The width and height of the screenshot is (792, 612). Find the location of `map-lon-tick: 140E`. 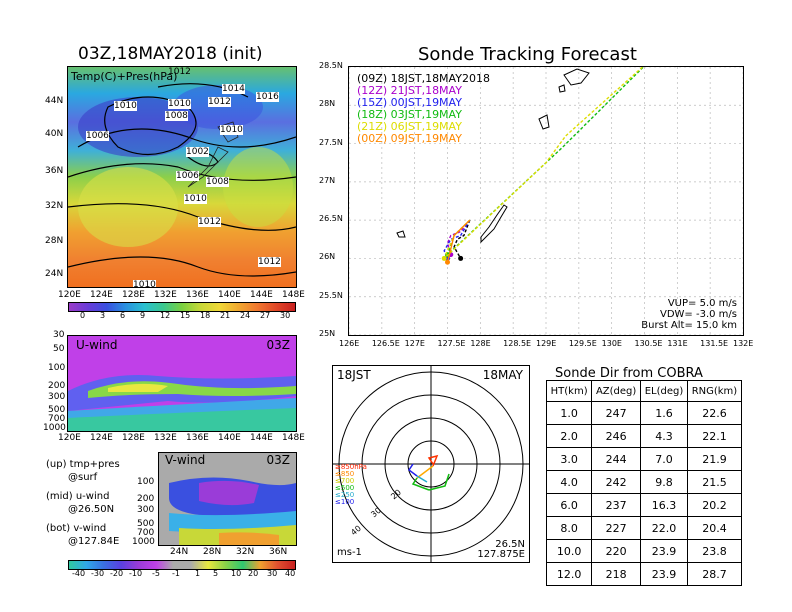

map-lon-tick: 140E is located at coordinates (229, 295).